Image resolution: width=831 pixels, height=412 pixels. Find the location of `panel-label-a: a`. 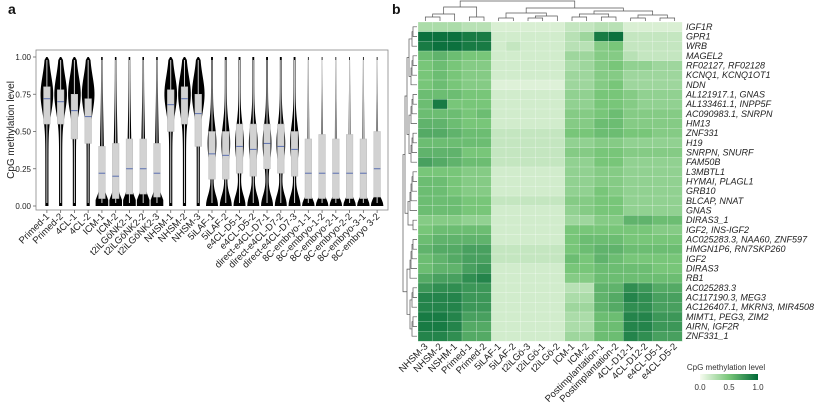

panel-label-a: a is located at coordinates (12, 9).